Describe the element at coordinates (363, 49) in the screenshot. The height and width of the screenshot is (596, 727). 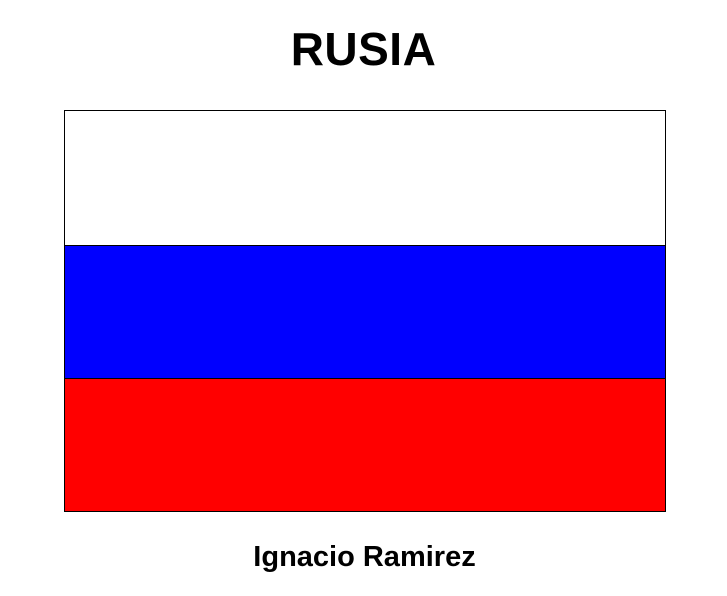
I see `page-title: RUSIA` at that location.